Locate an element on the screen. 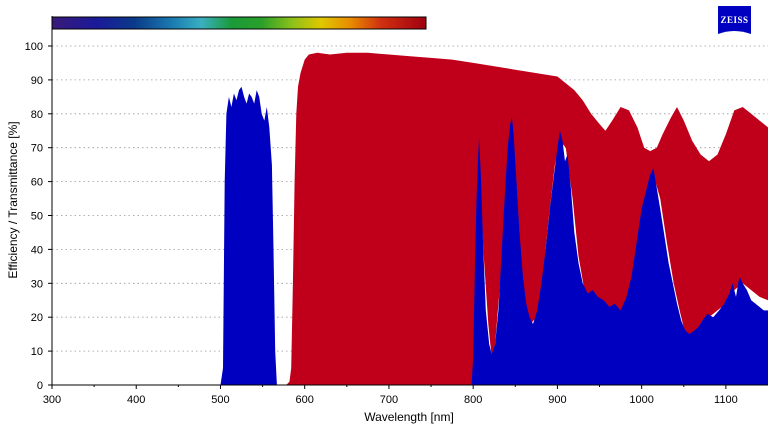 The height and width of the screenshot is (426, 783). x-tick-label: 1100 is located at coordinates (726, 400).